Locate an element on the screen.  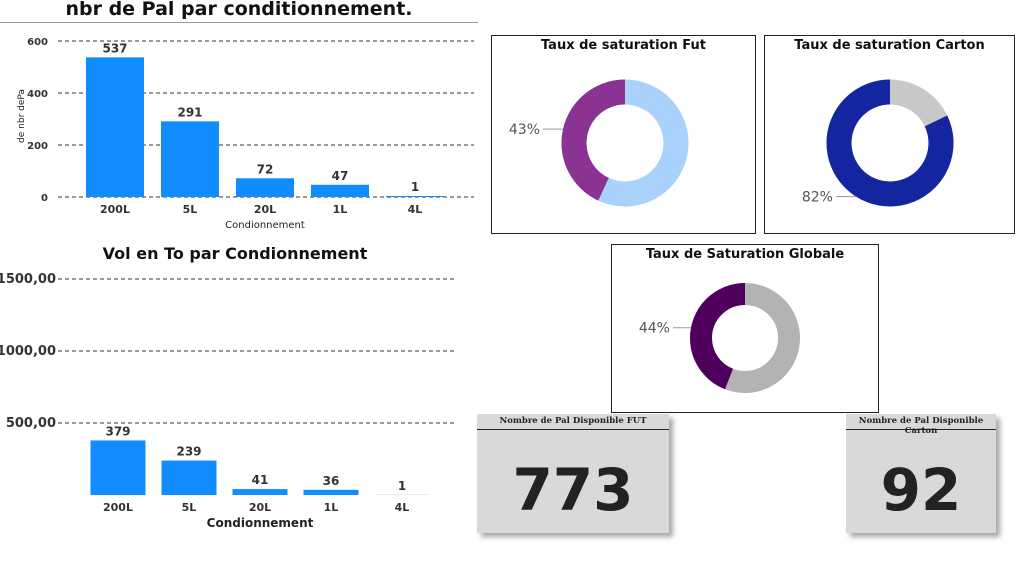
donut-panel-fut: Taux de saturation Fut 43% is located at coordinates (623, 134).